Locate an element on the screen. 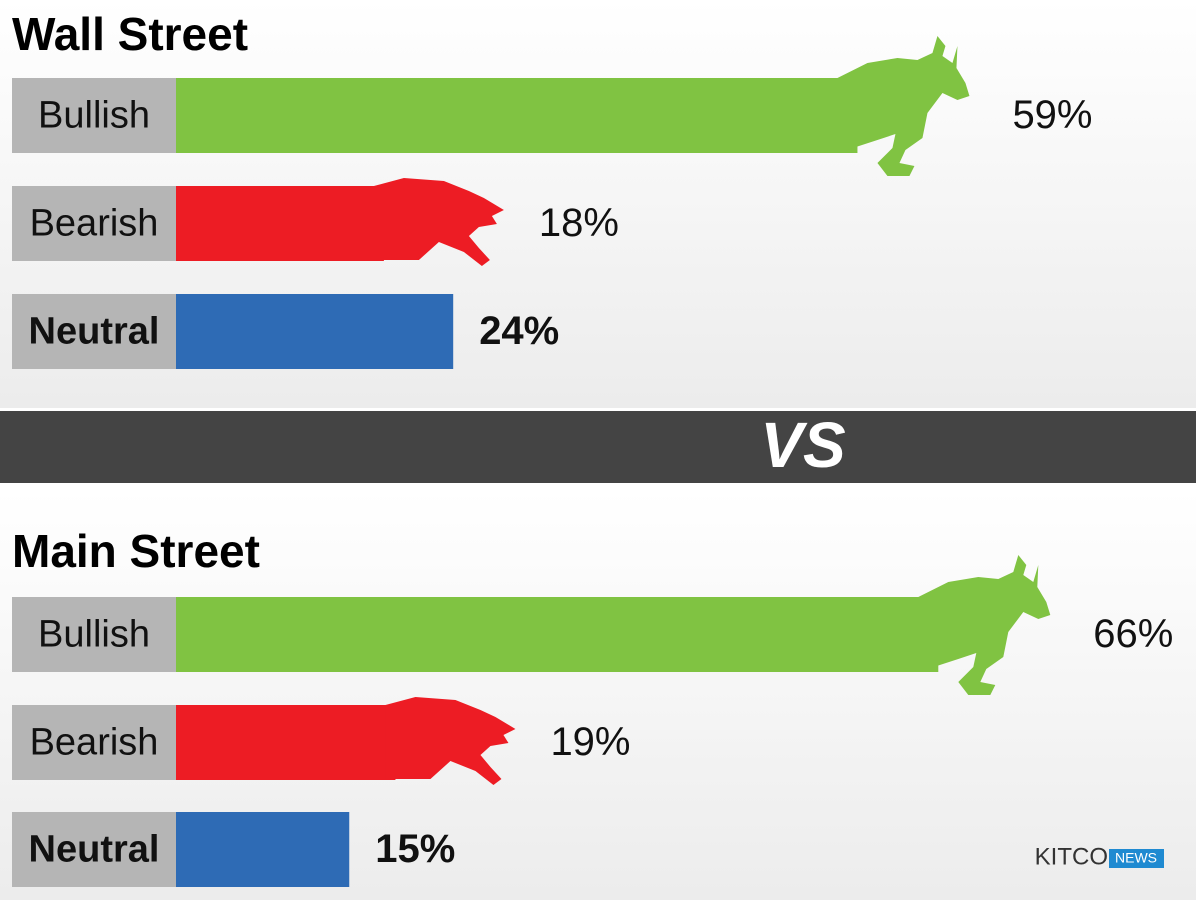 Image resolution: width=1196 pixels, height=900 pixels. chart-title: Main Street is located at coordinates (136, 551).